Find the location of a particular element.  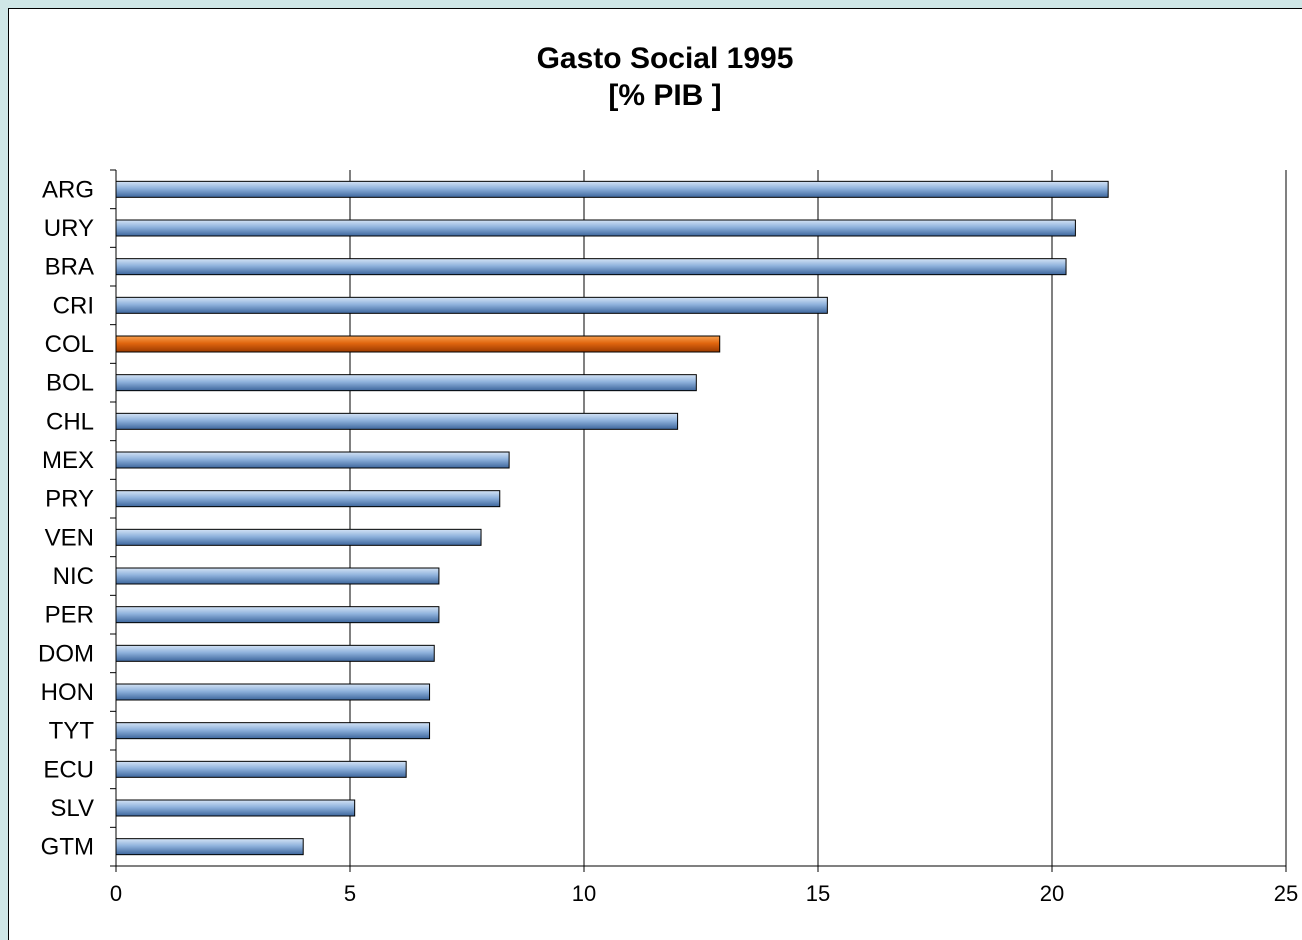

bar-arg is located at coordinates (612, 189).